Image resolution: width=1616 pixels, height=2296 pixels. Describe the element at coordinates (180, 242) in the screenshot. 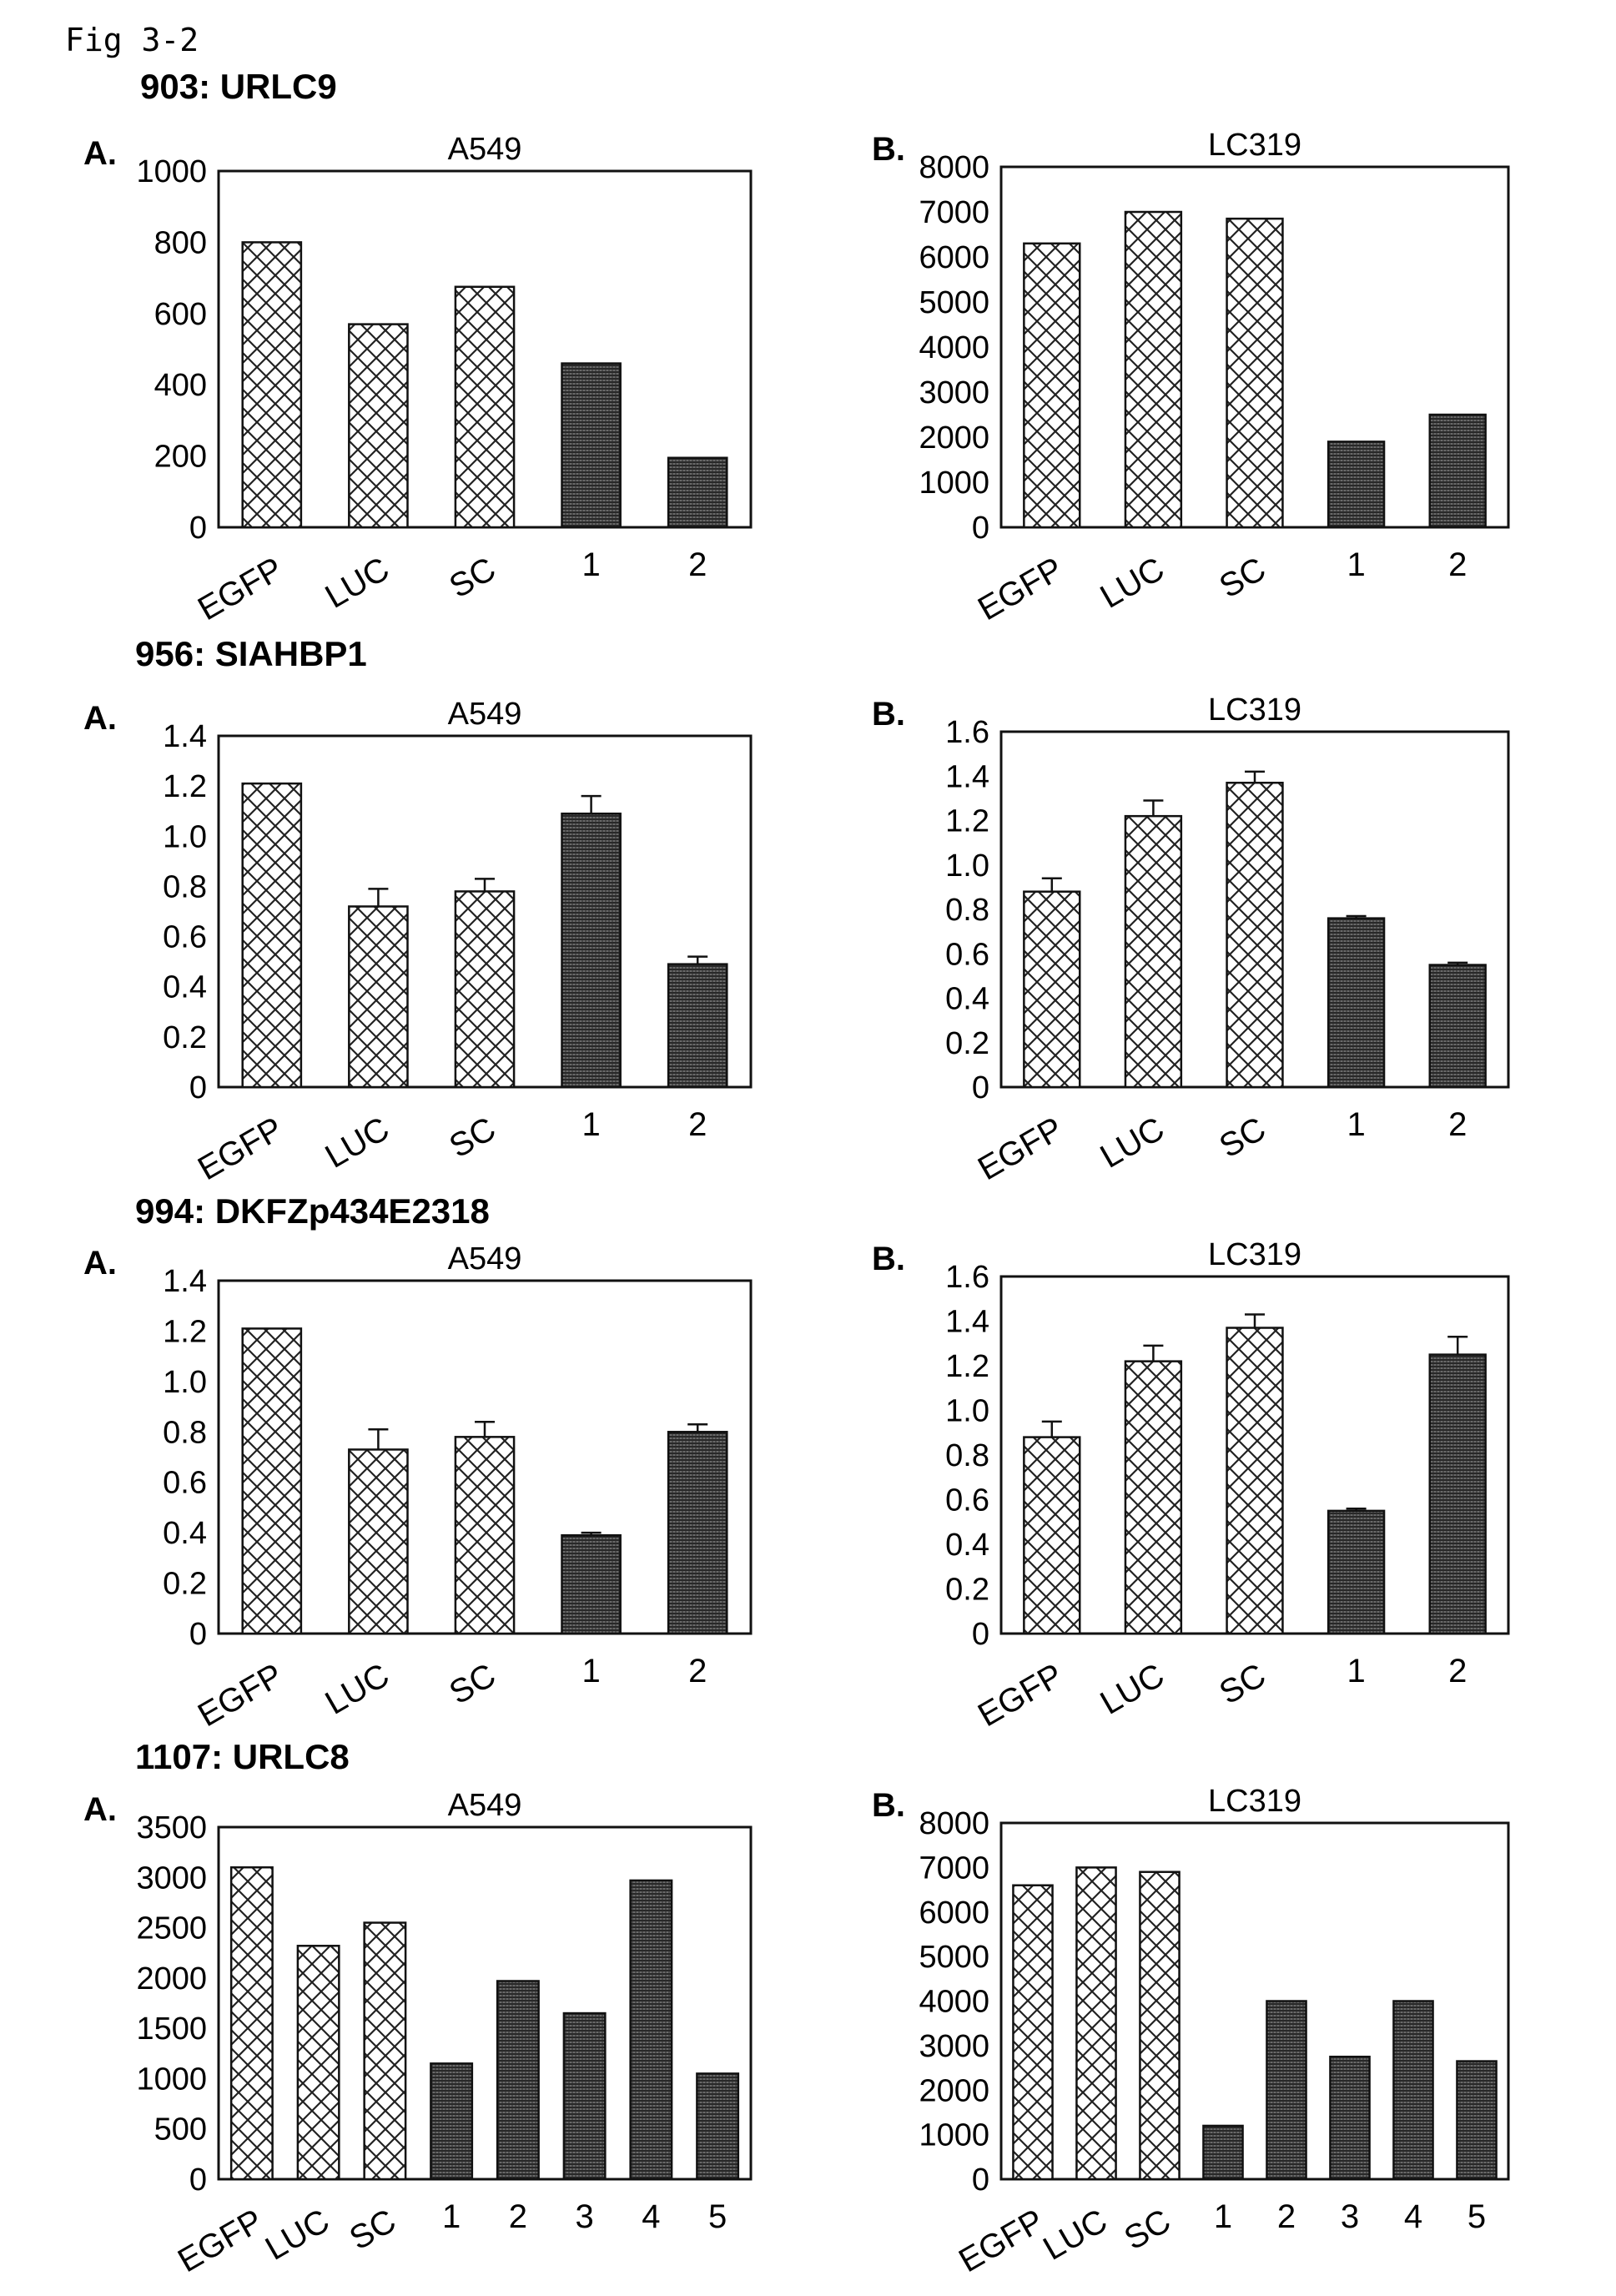

I see `y-tick-label: 800` at that location.